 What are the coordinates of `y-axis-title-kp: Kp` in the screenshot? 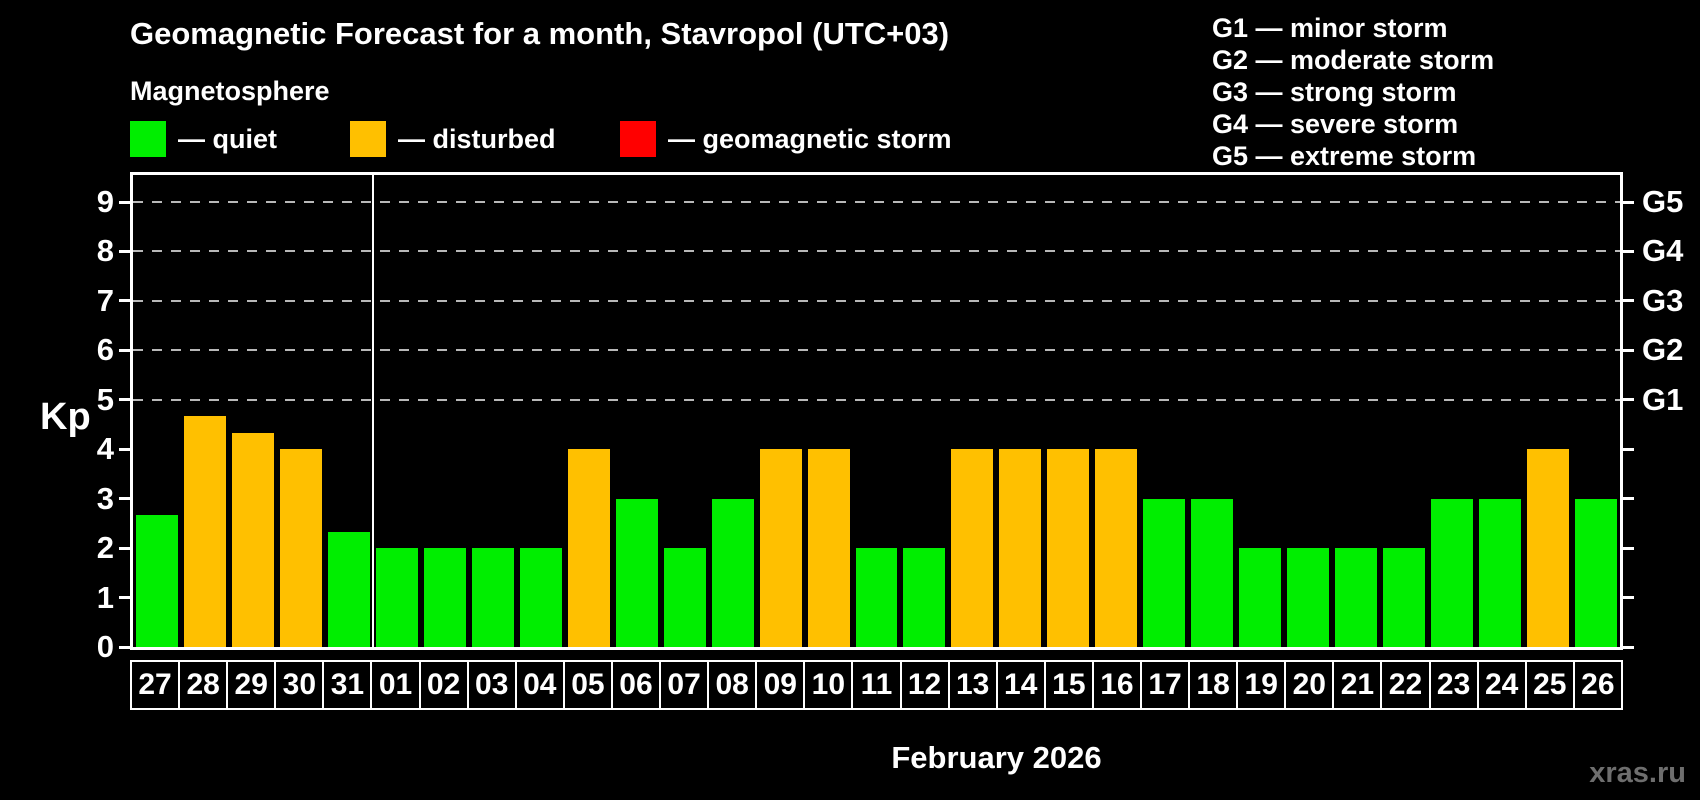 It's located at (65, 417).